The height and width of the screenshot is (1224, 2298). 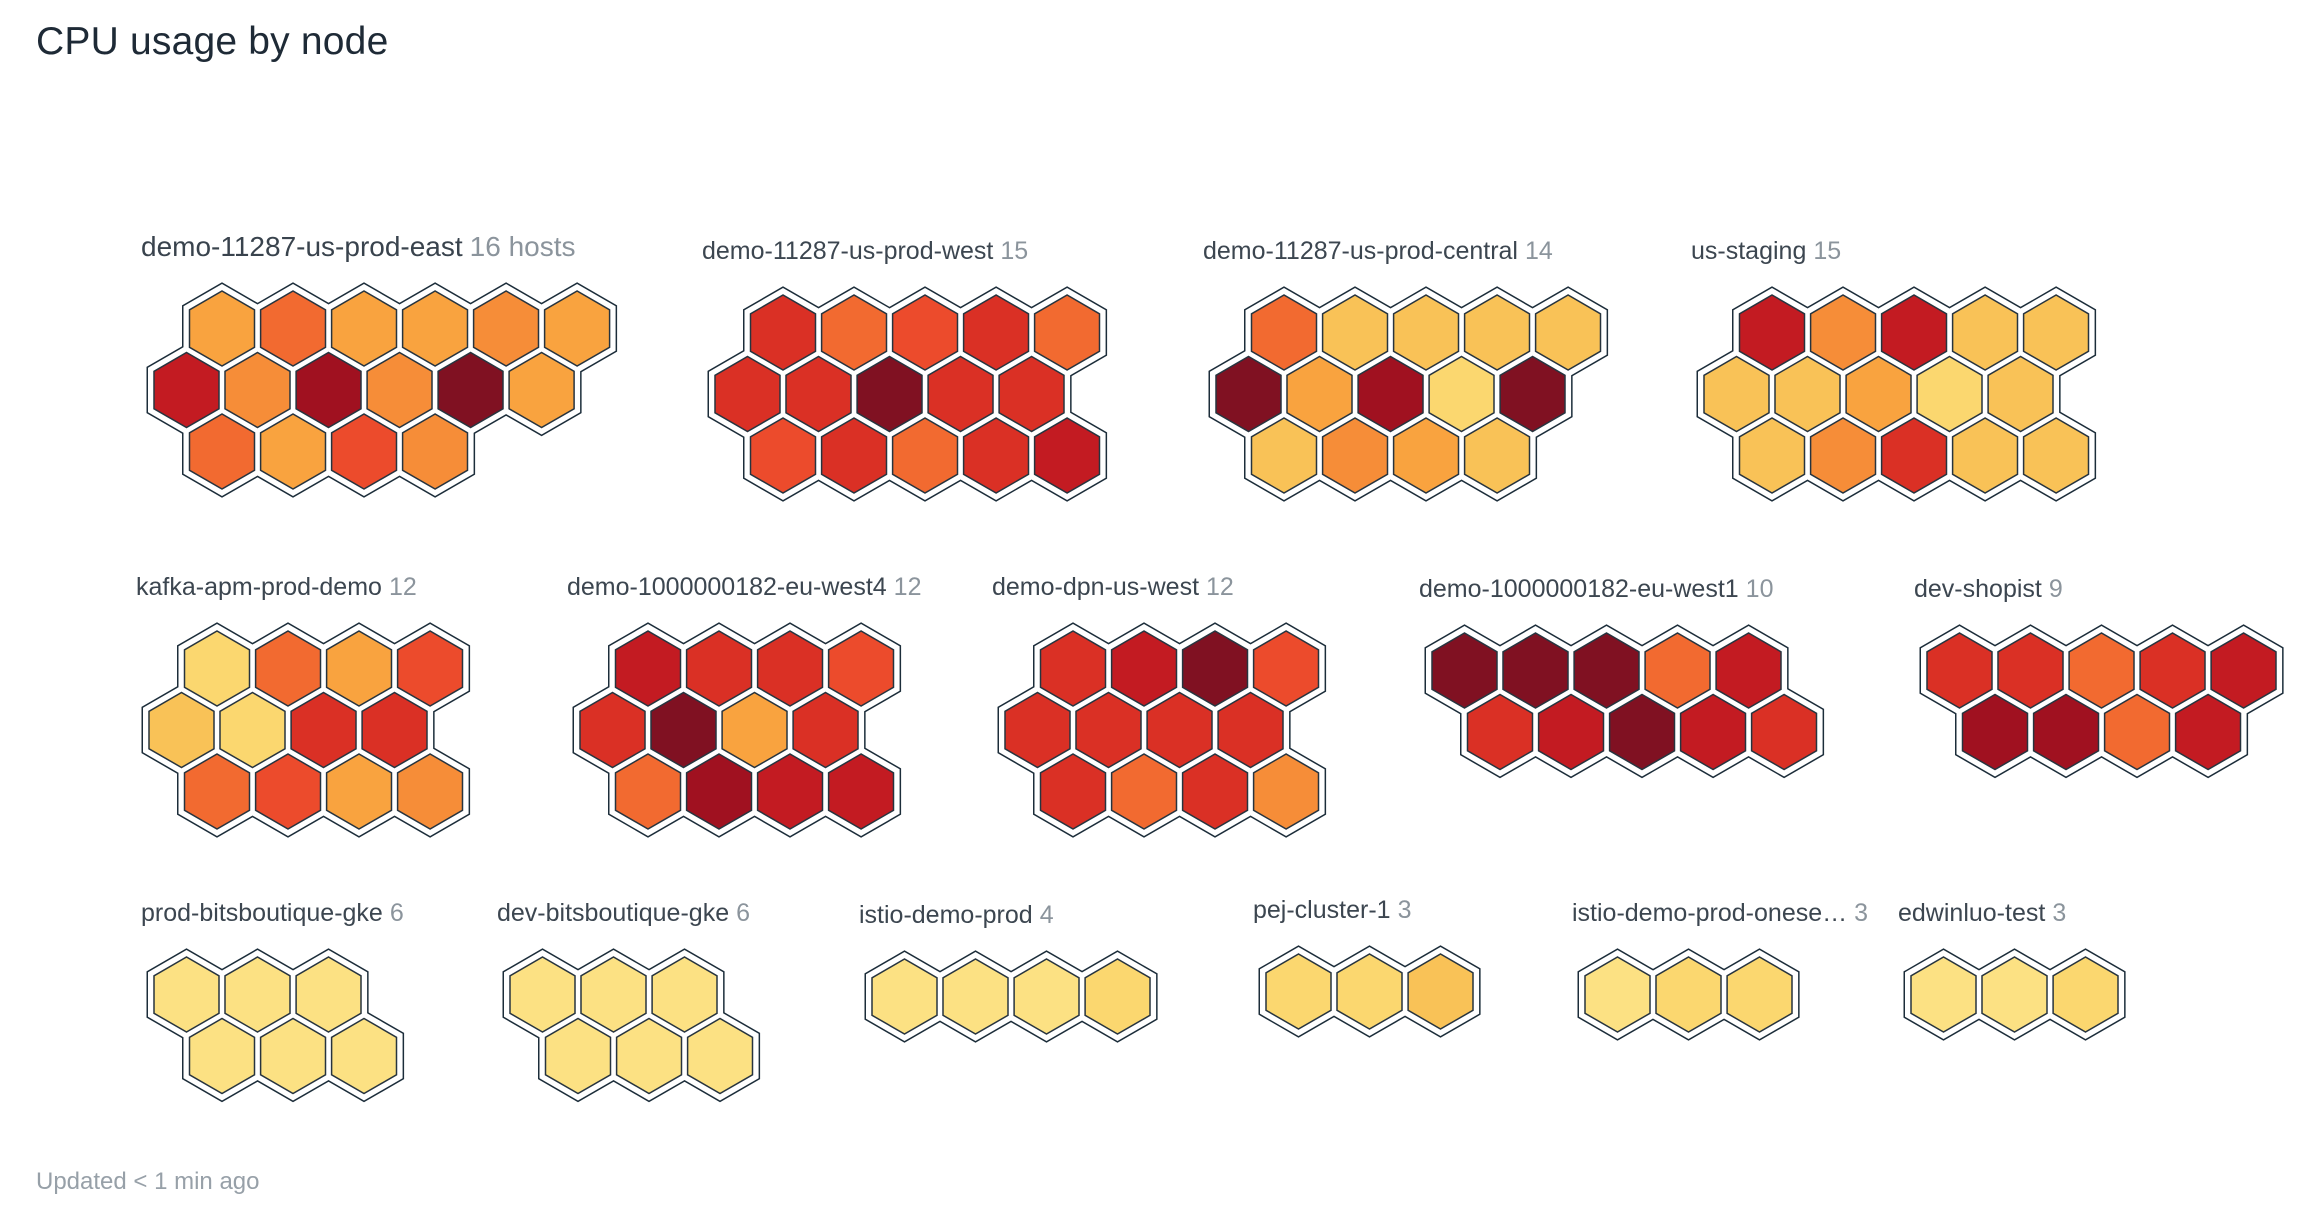 What do you see at coordinates (1408, 251) in the screenshot?
I see `cluster-title: demo-11287-us-prod-central 14` at bounding box center [1408, 251].